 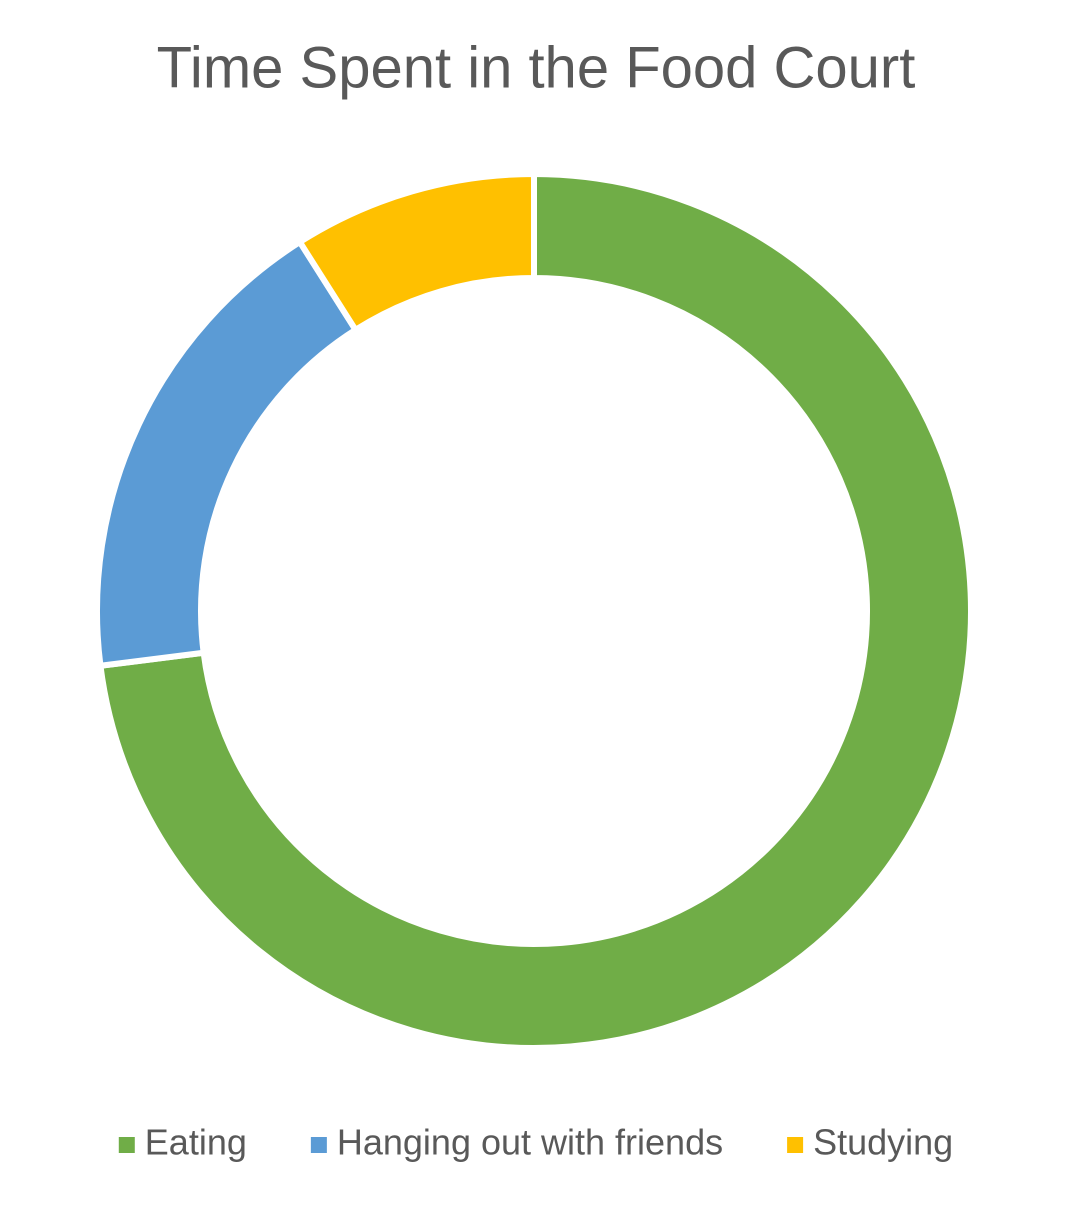 What do you see at coordinates (536, 67) in the screenshot?
I see `chart-title: Time Spent in the Food Court` at bounding box center [536, 67].